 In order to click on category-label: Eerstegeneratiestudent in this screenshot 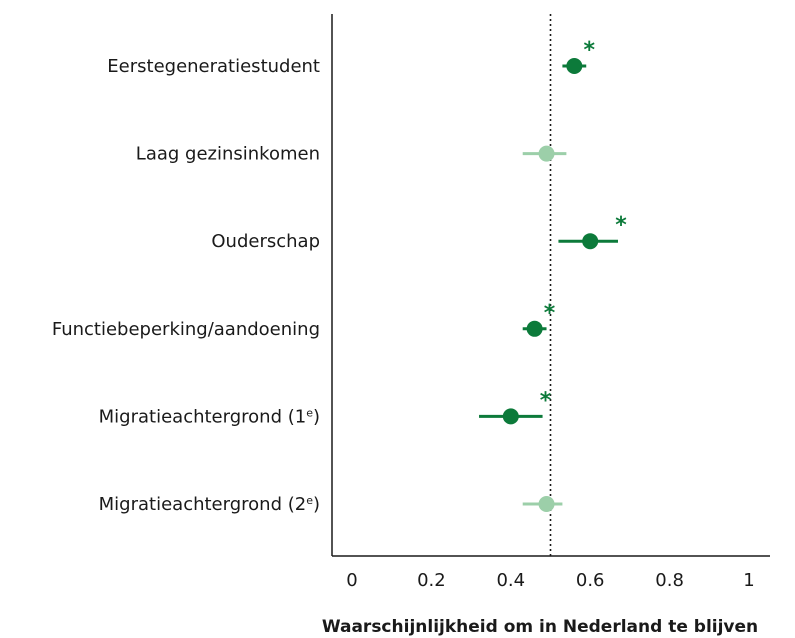, I will do `click(213, 66)`.